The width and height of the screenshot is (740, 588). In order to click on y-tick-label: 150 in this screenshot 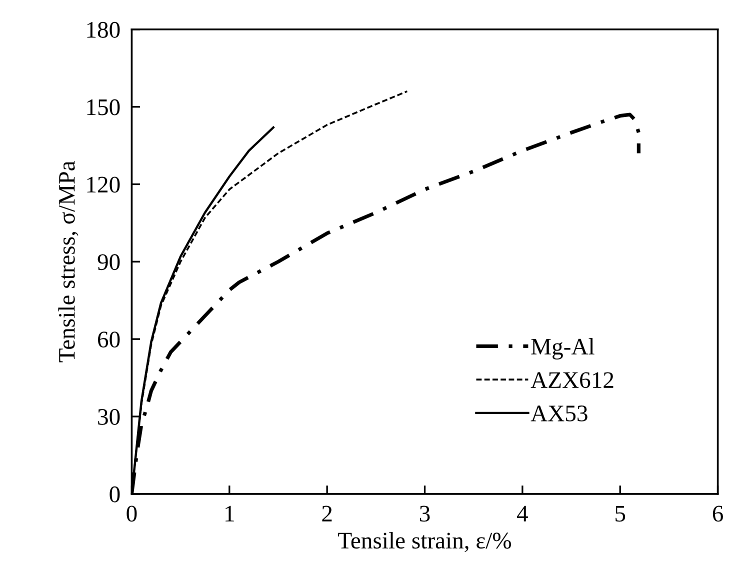, I will do `click(103, 107)`.